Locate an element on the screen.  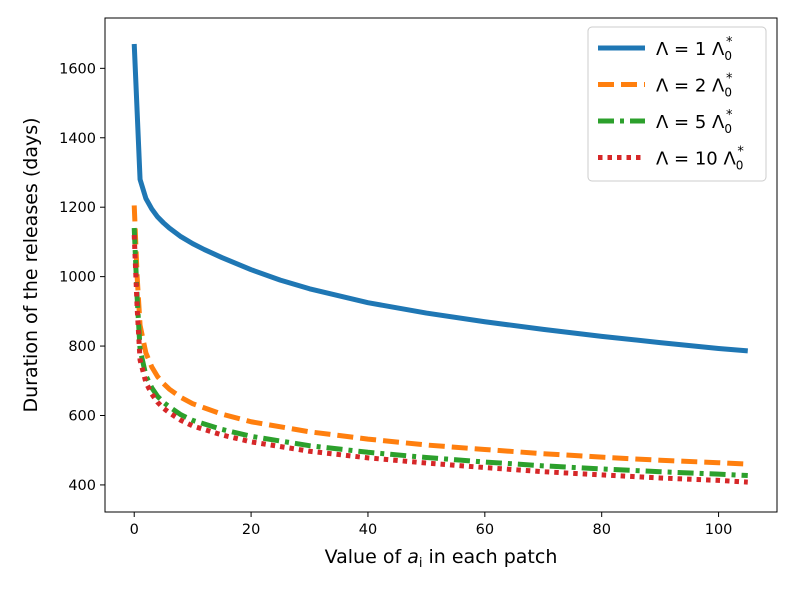
y-axis-label: Duration of the releases (days) is located at coordinates (31, 264).